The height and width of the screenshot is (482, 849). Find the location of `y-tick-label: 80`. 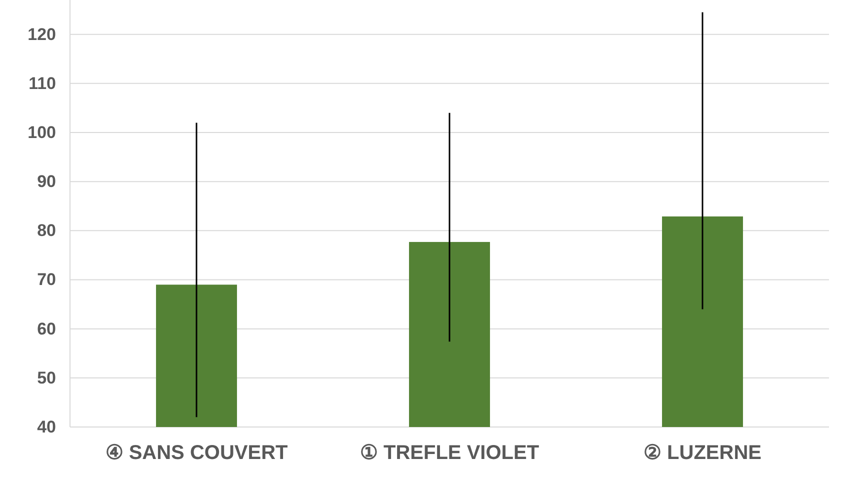

y-tick-label: 80 is located at coordinates (46, 230).